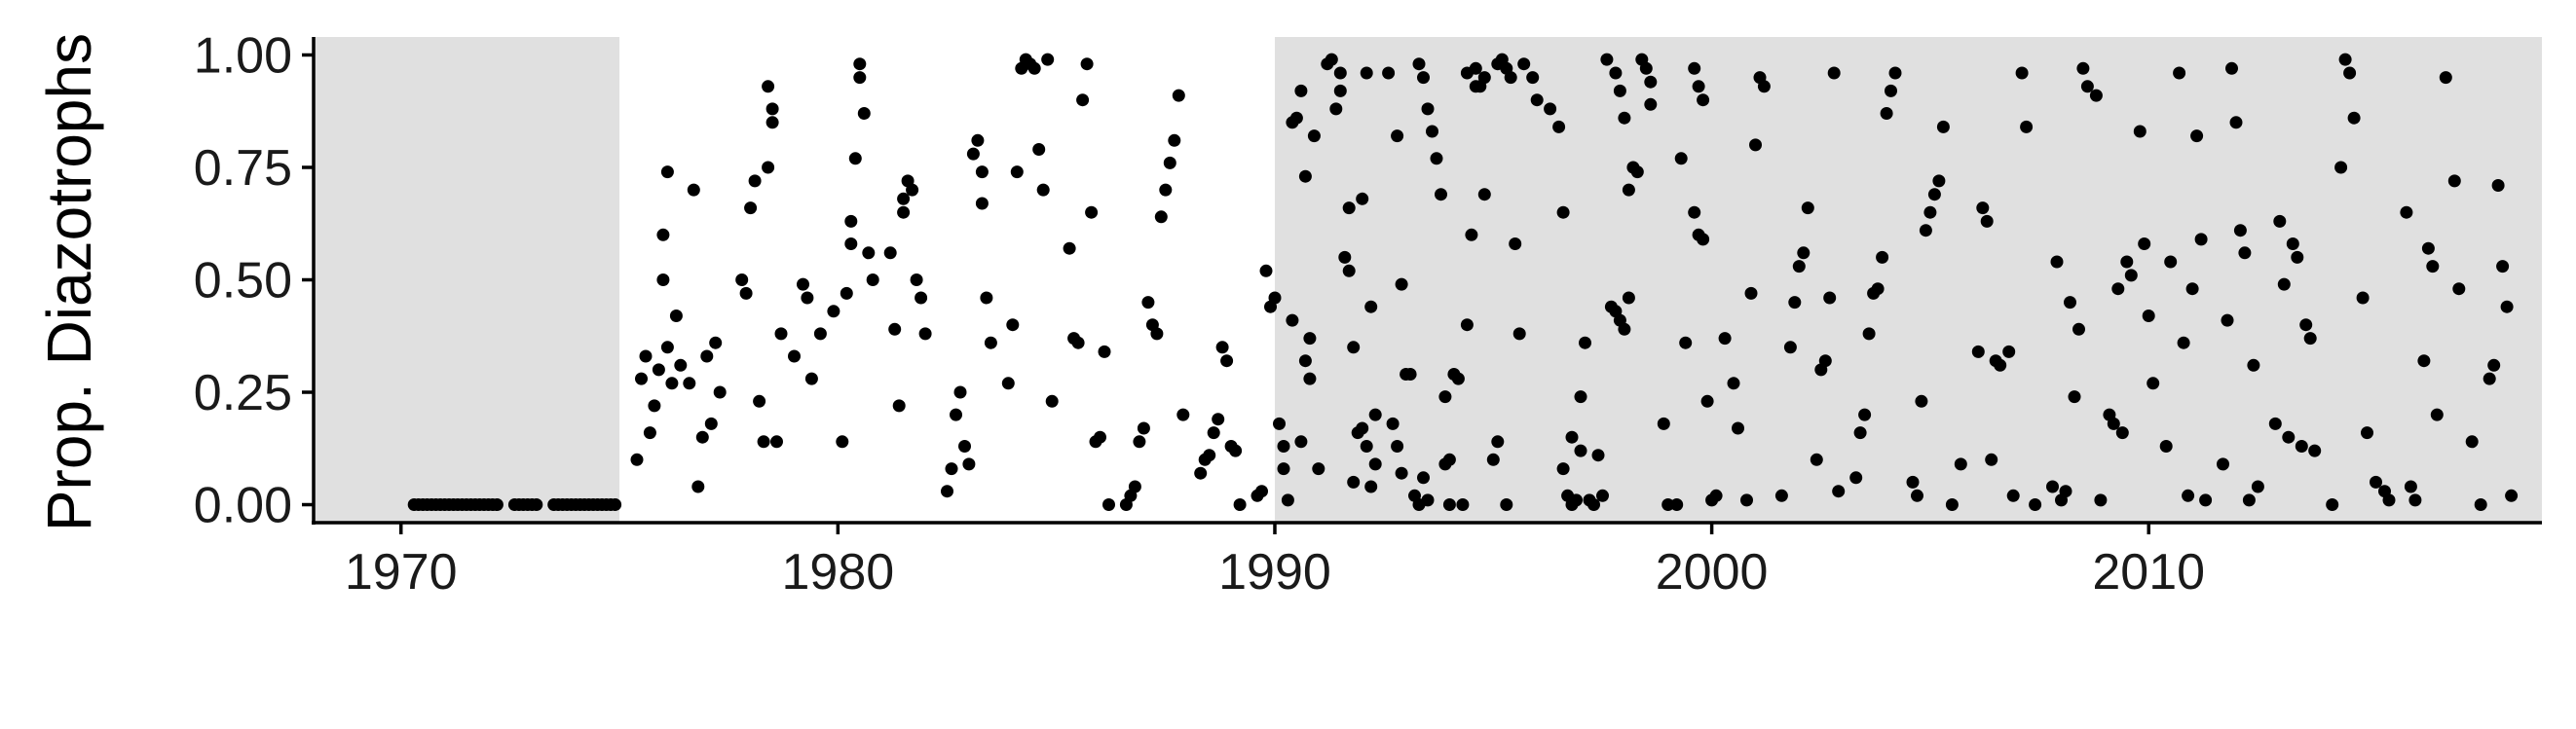 The image size is (2576, 729). I want to click on x-tick-label: 1970, so click(401, 572).